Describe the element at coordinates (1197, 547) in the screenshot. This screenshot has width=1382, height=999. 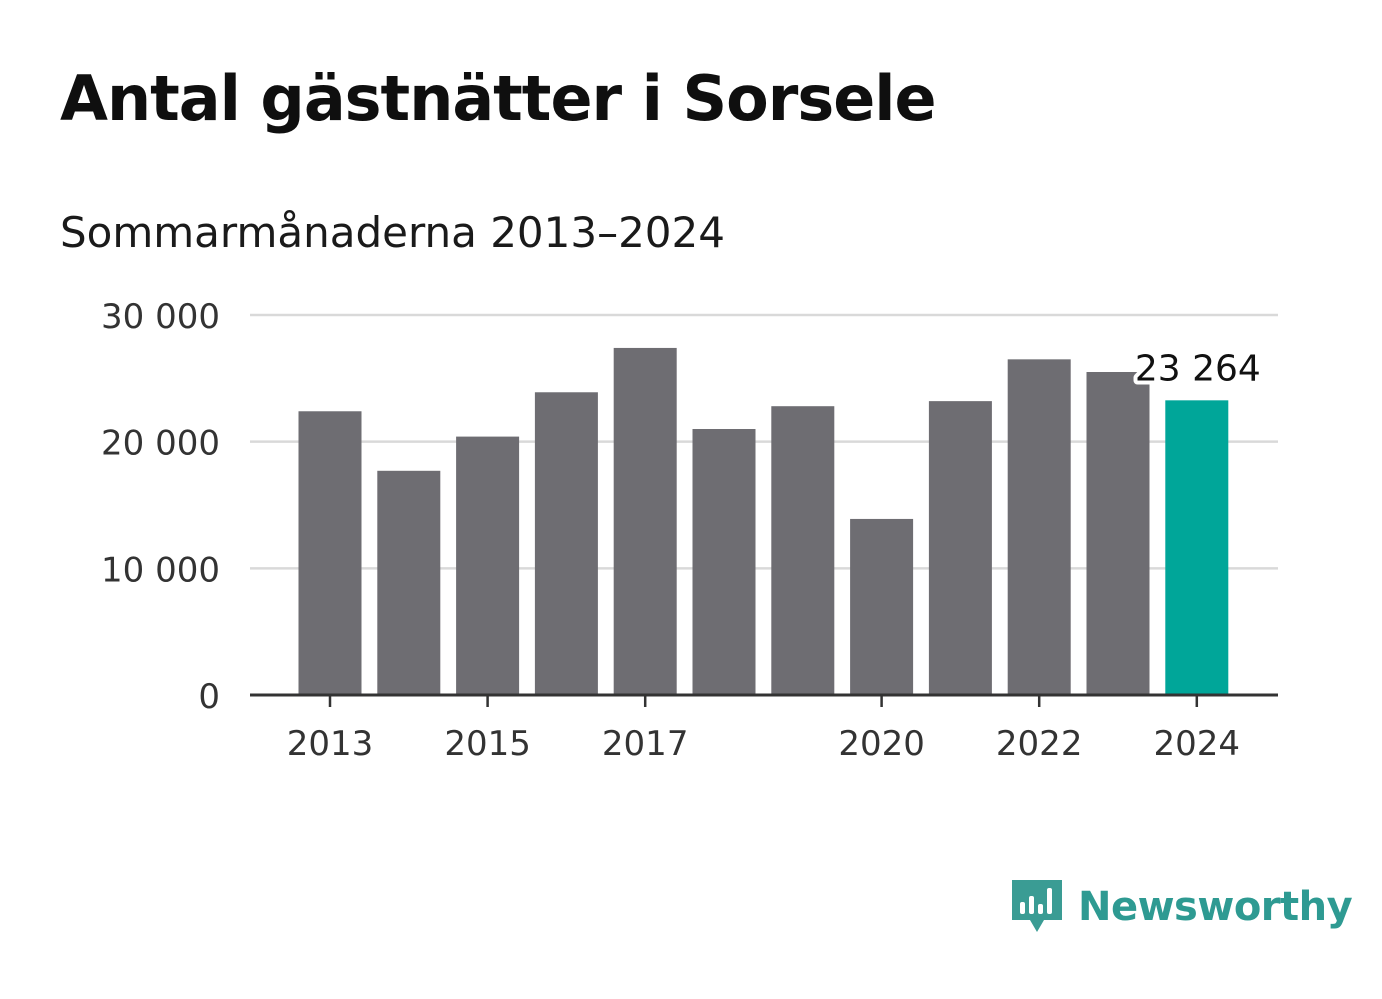
I see `bar-2024` at that location.